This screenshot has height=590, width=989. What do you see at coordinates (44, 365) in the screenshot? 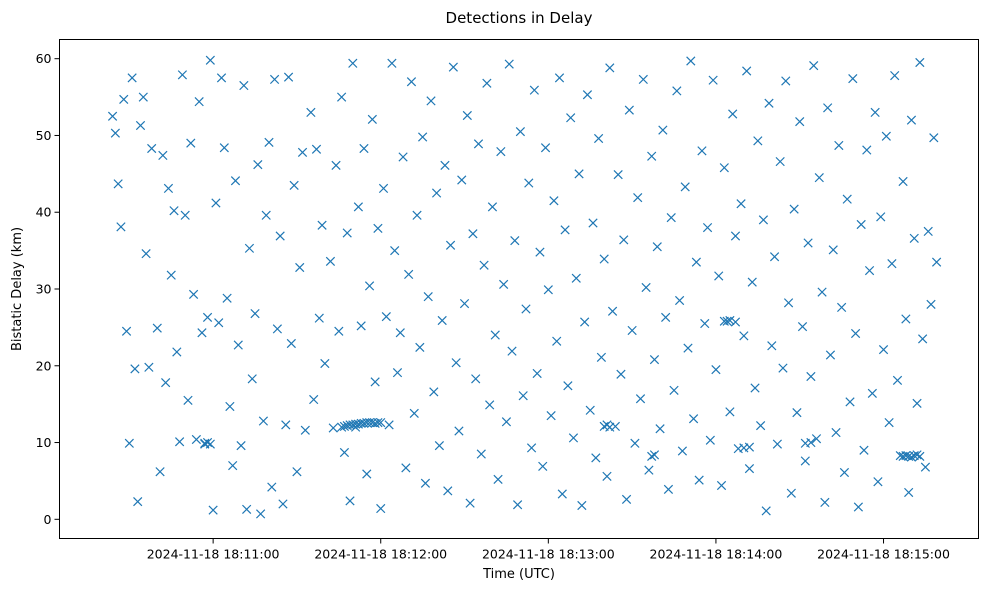
I see `y-tick-label: 20` at bounding box center [44, 365].